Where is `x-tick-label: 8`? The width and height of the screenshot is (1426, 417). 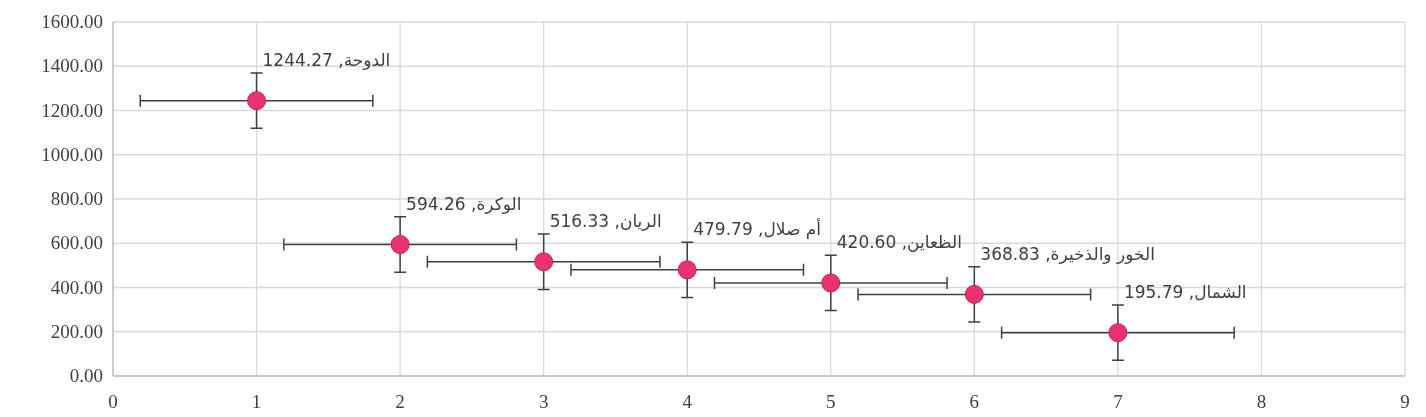 x-tick-label: 8 is located at coordinates (1261, 401).